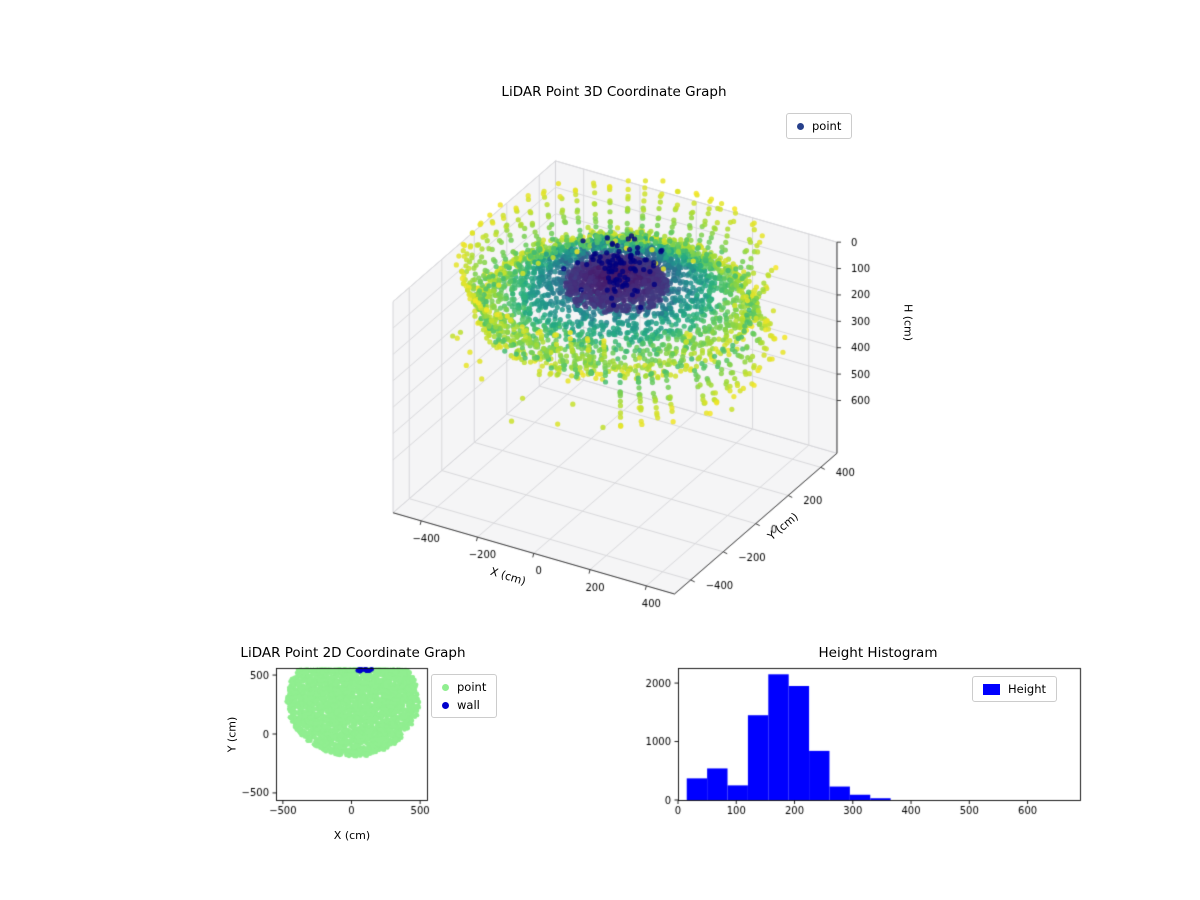 The width and height of the screenshot is (1200, 900). Describe the element at coordinates (445, 705) in the screenshot. I see `wall-marker-icon` at that location.